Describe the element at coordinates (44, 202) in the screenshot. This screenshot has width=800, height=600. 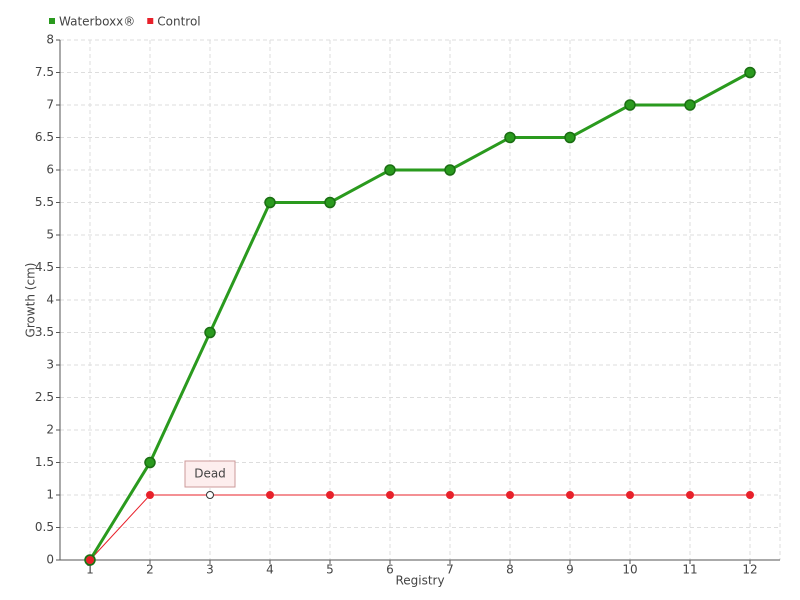
I see `y-tick-label: 5.5` at that location.